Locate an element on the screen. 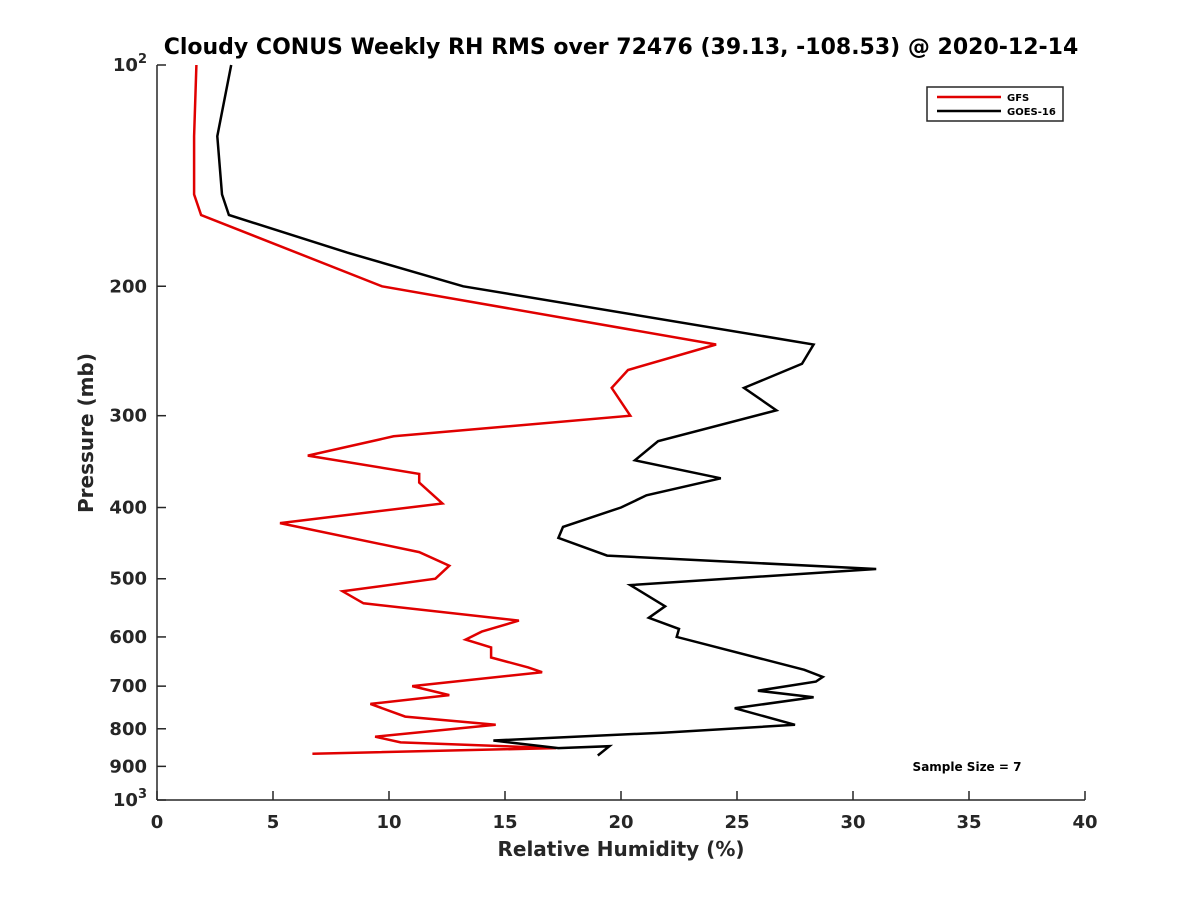 The height and width of the screenshot is (900, 1200). x-tick-label: 5 is located at coordinates (273, 822).